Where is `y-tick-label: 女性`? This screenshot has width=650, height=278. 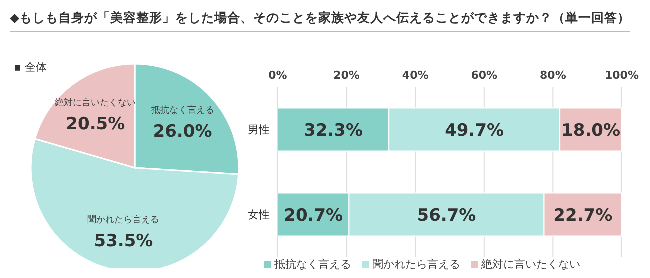
y-tick-label: 女性 is located at coordinates (259, 215).